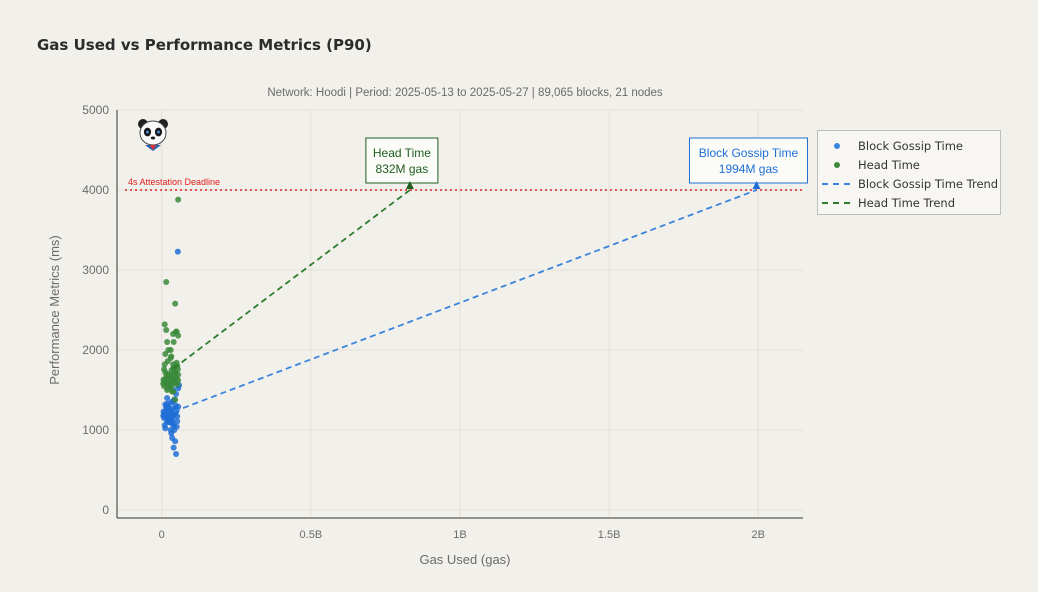  I want to click on annotation-block-gossip-time: Block Gossip Time 1994M gas, so click(748, 163).